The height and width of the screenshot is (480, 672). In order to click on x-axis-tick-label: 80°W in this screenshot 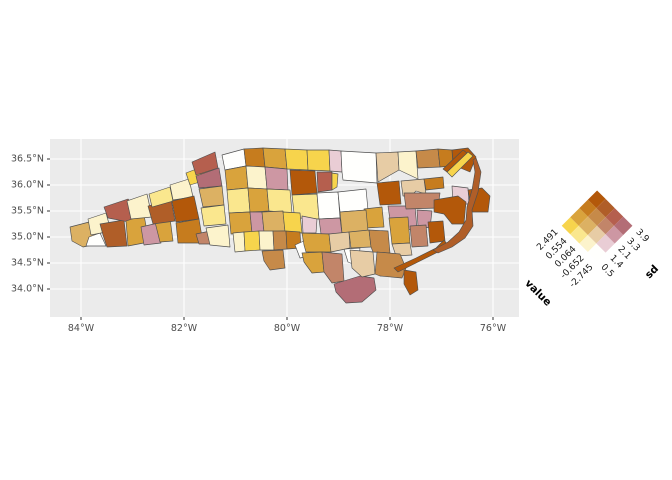, I will do `click(287, 328)`.